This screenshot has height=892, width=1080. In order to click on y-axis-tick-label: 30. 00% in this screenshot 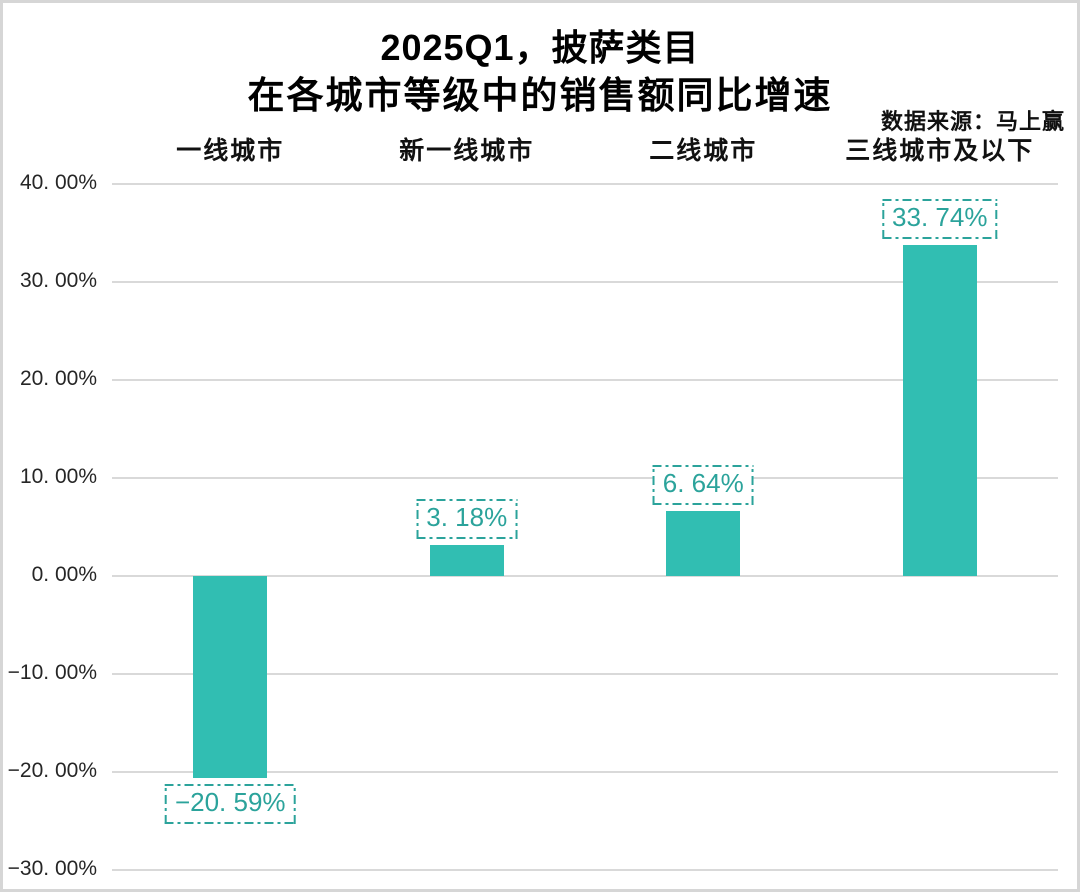, I will do `click(58, 280)`.